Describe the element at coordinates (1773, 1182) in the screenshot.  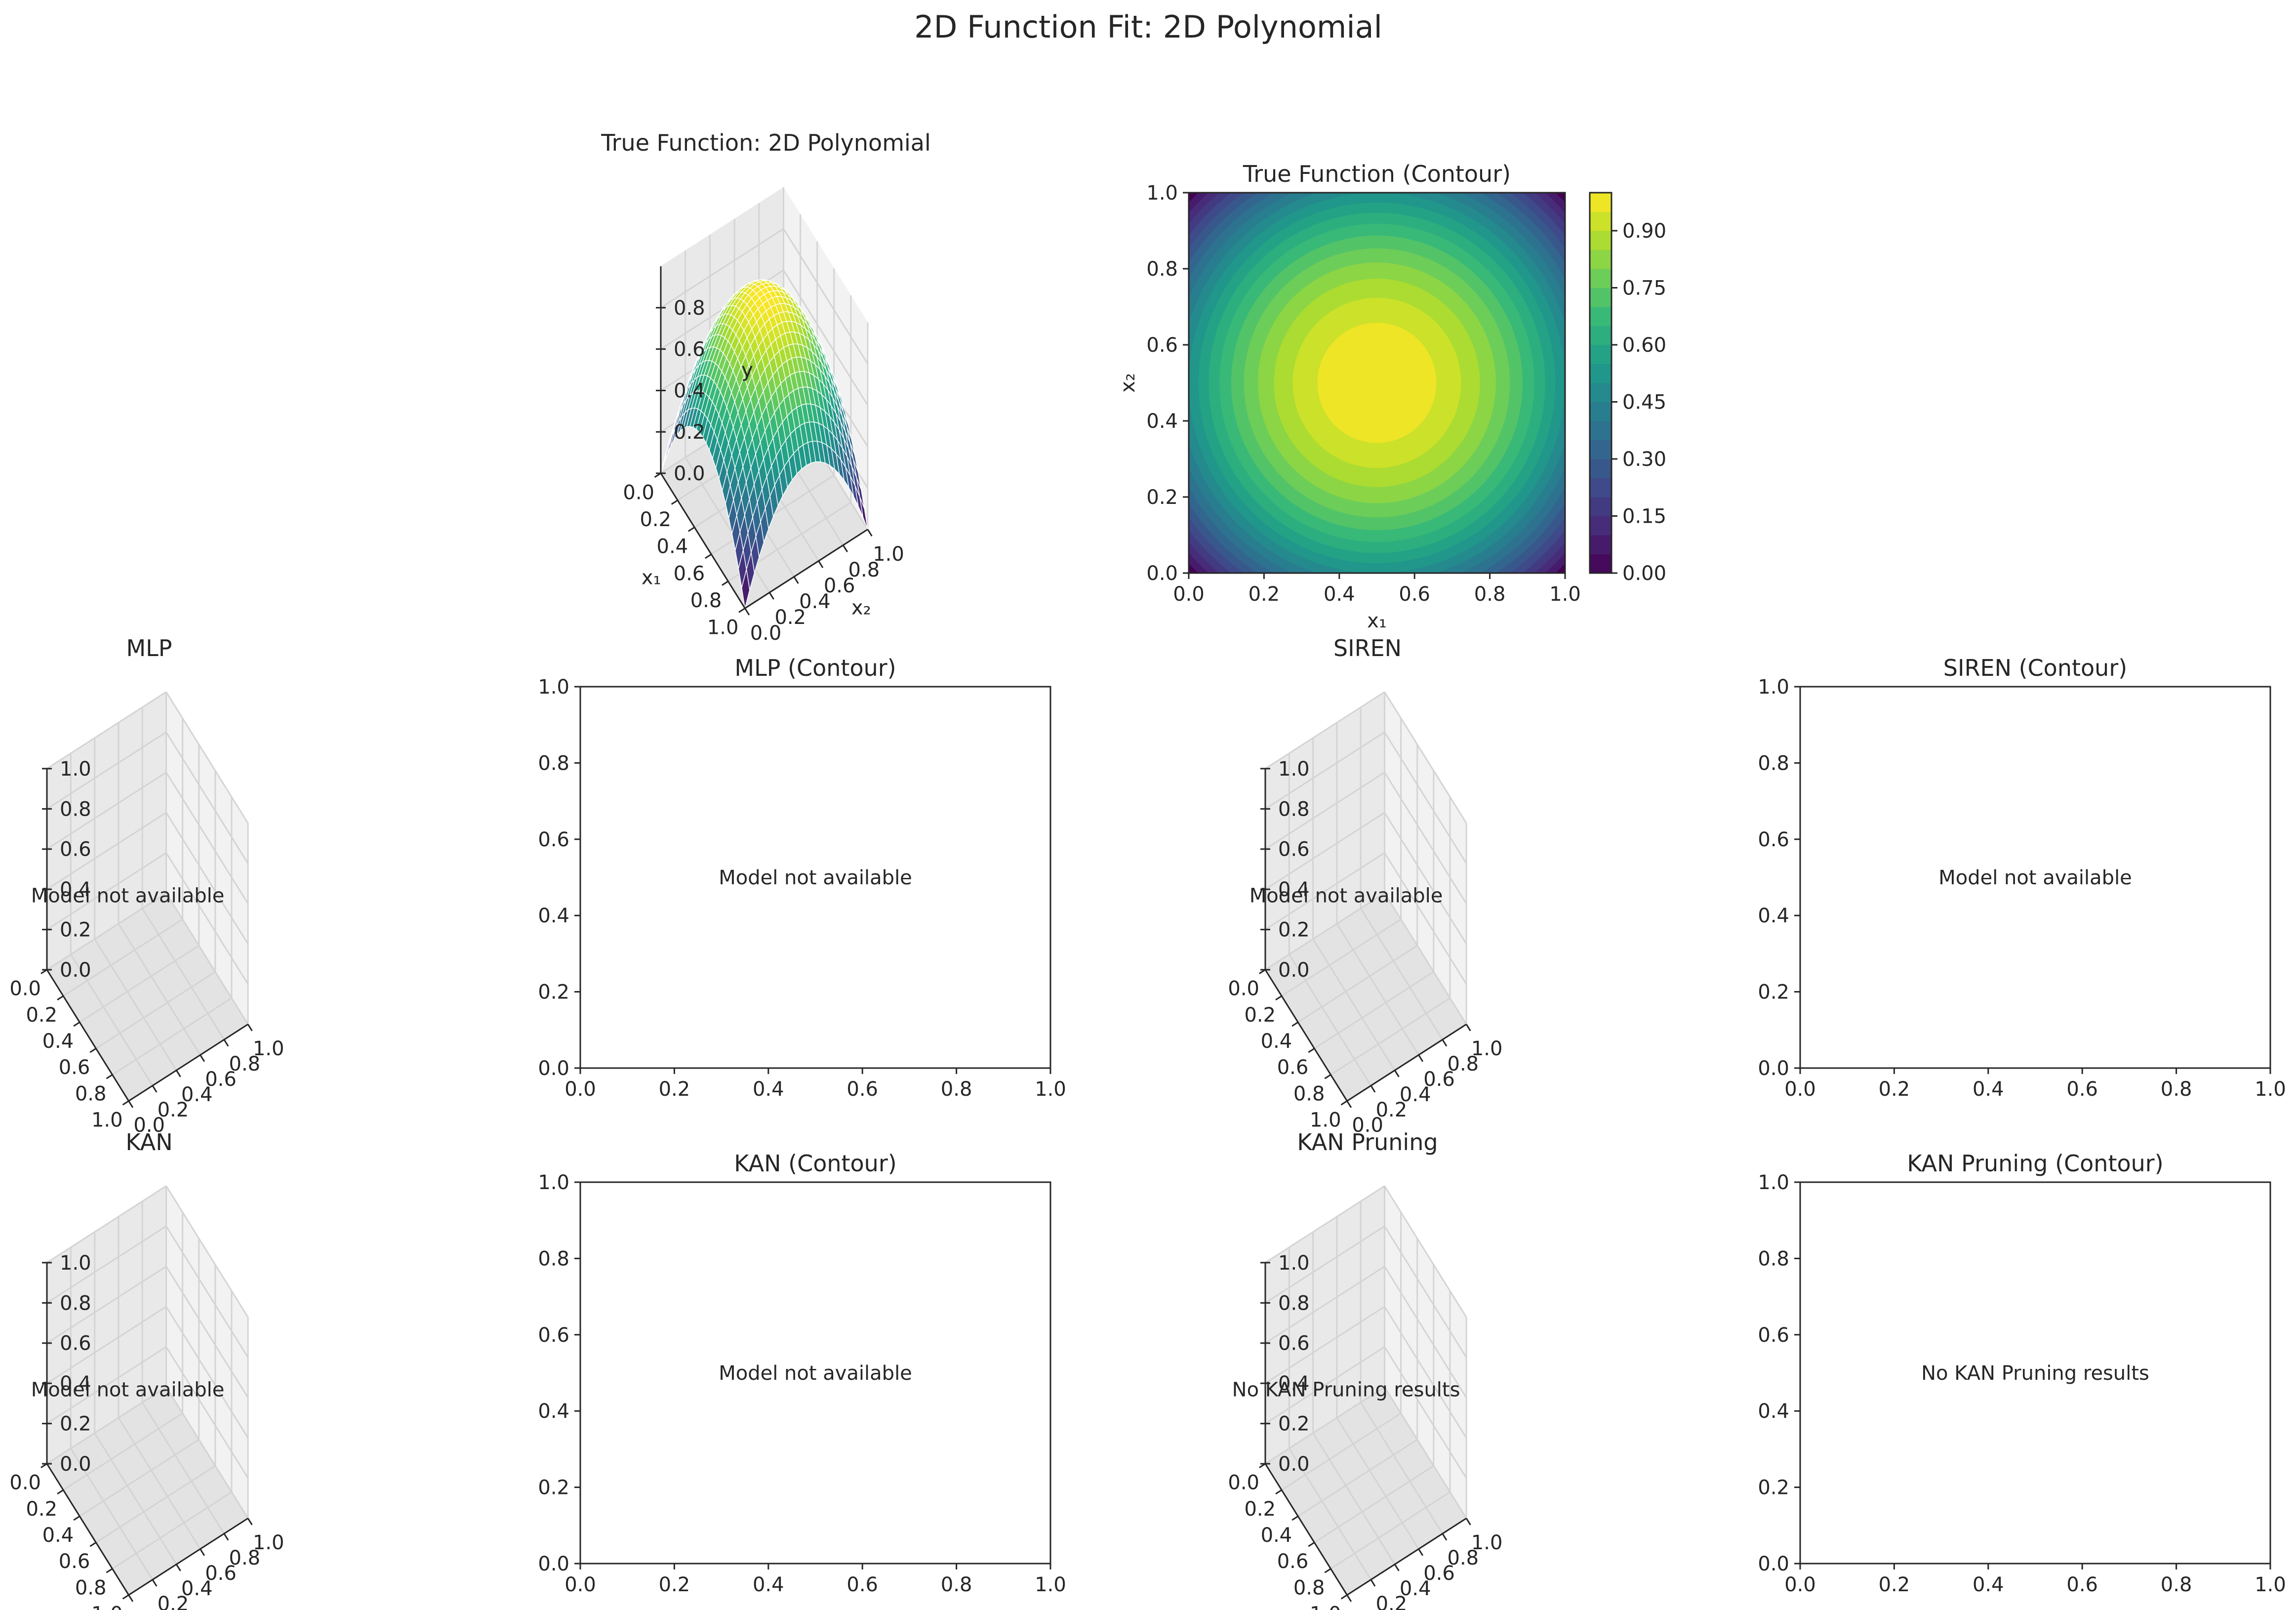
I see `kanprunecontour-y-tick-label: 1.0` at that location.